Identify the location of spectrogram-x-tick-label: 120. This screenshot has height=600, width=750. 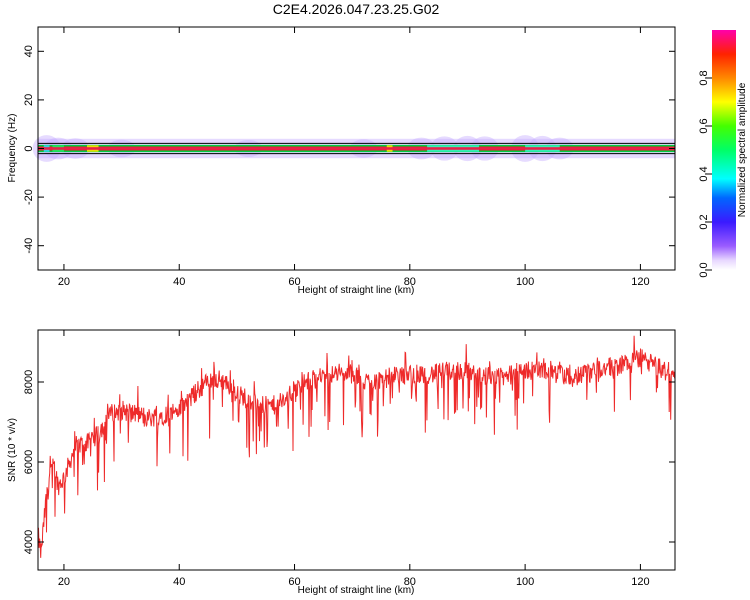
(640, 282).